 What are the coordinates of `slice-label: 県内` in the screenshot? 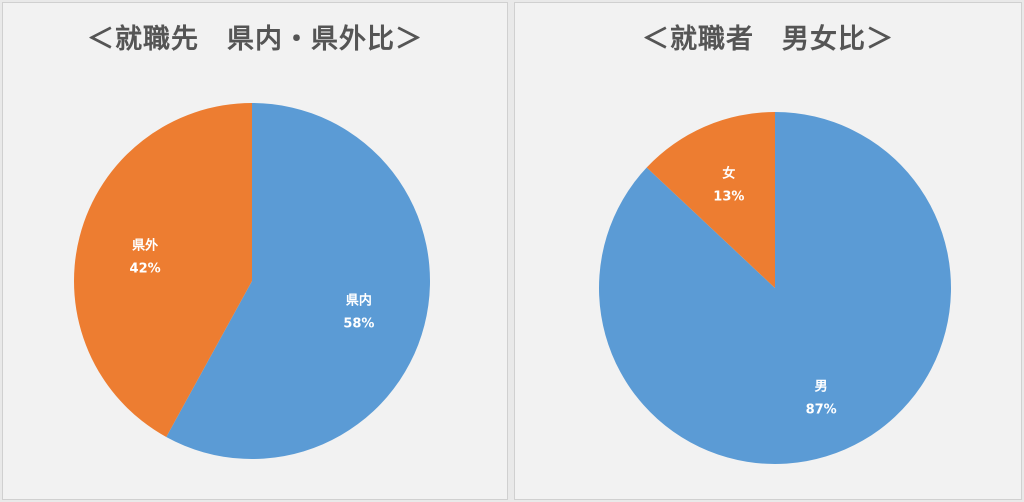 It's located at (359, 300).